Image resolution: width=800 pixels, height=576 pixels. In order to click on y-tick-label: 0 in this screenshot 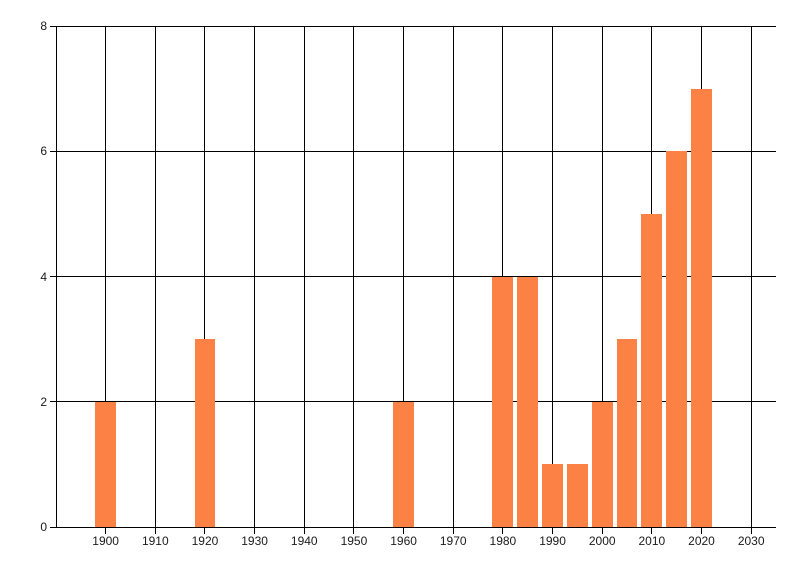, I will do `click(43, 527)`.